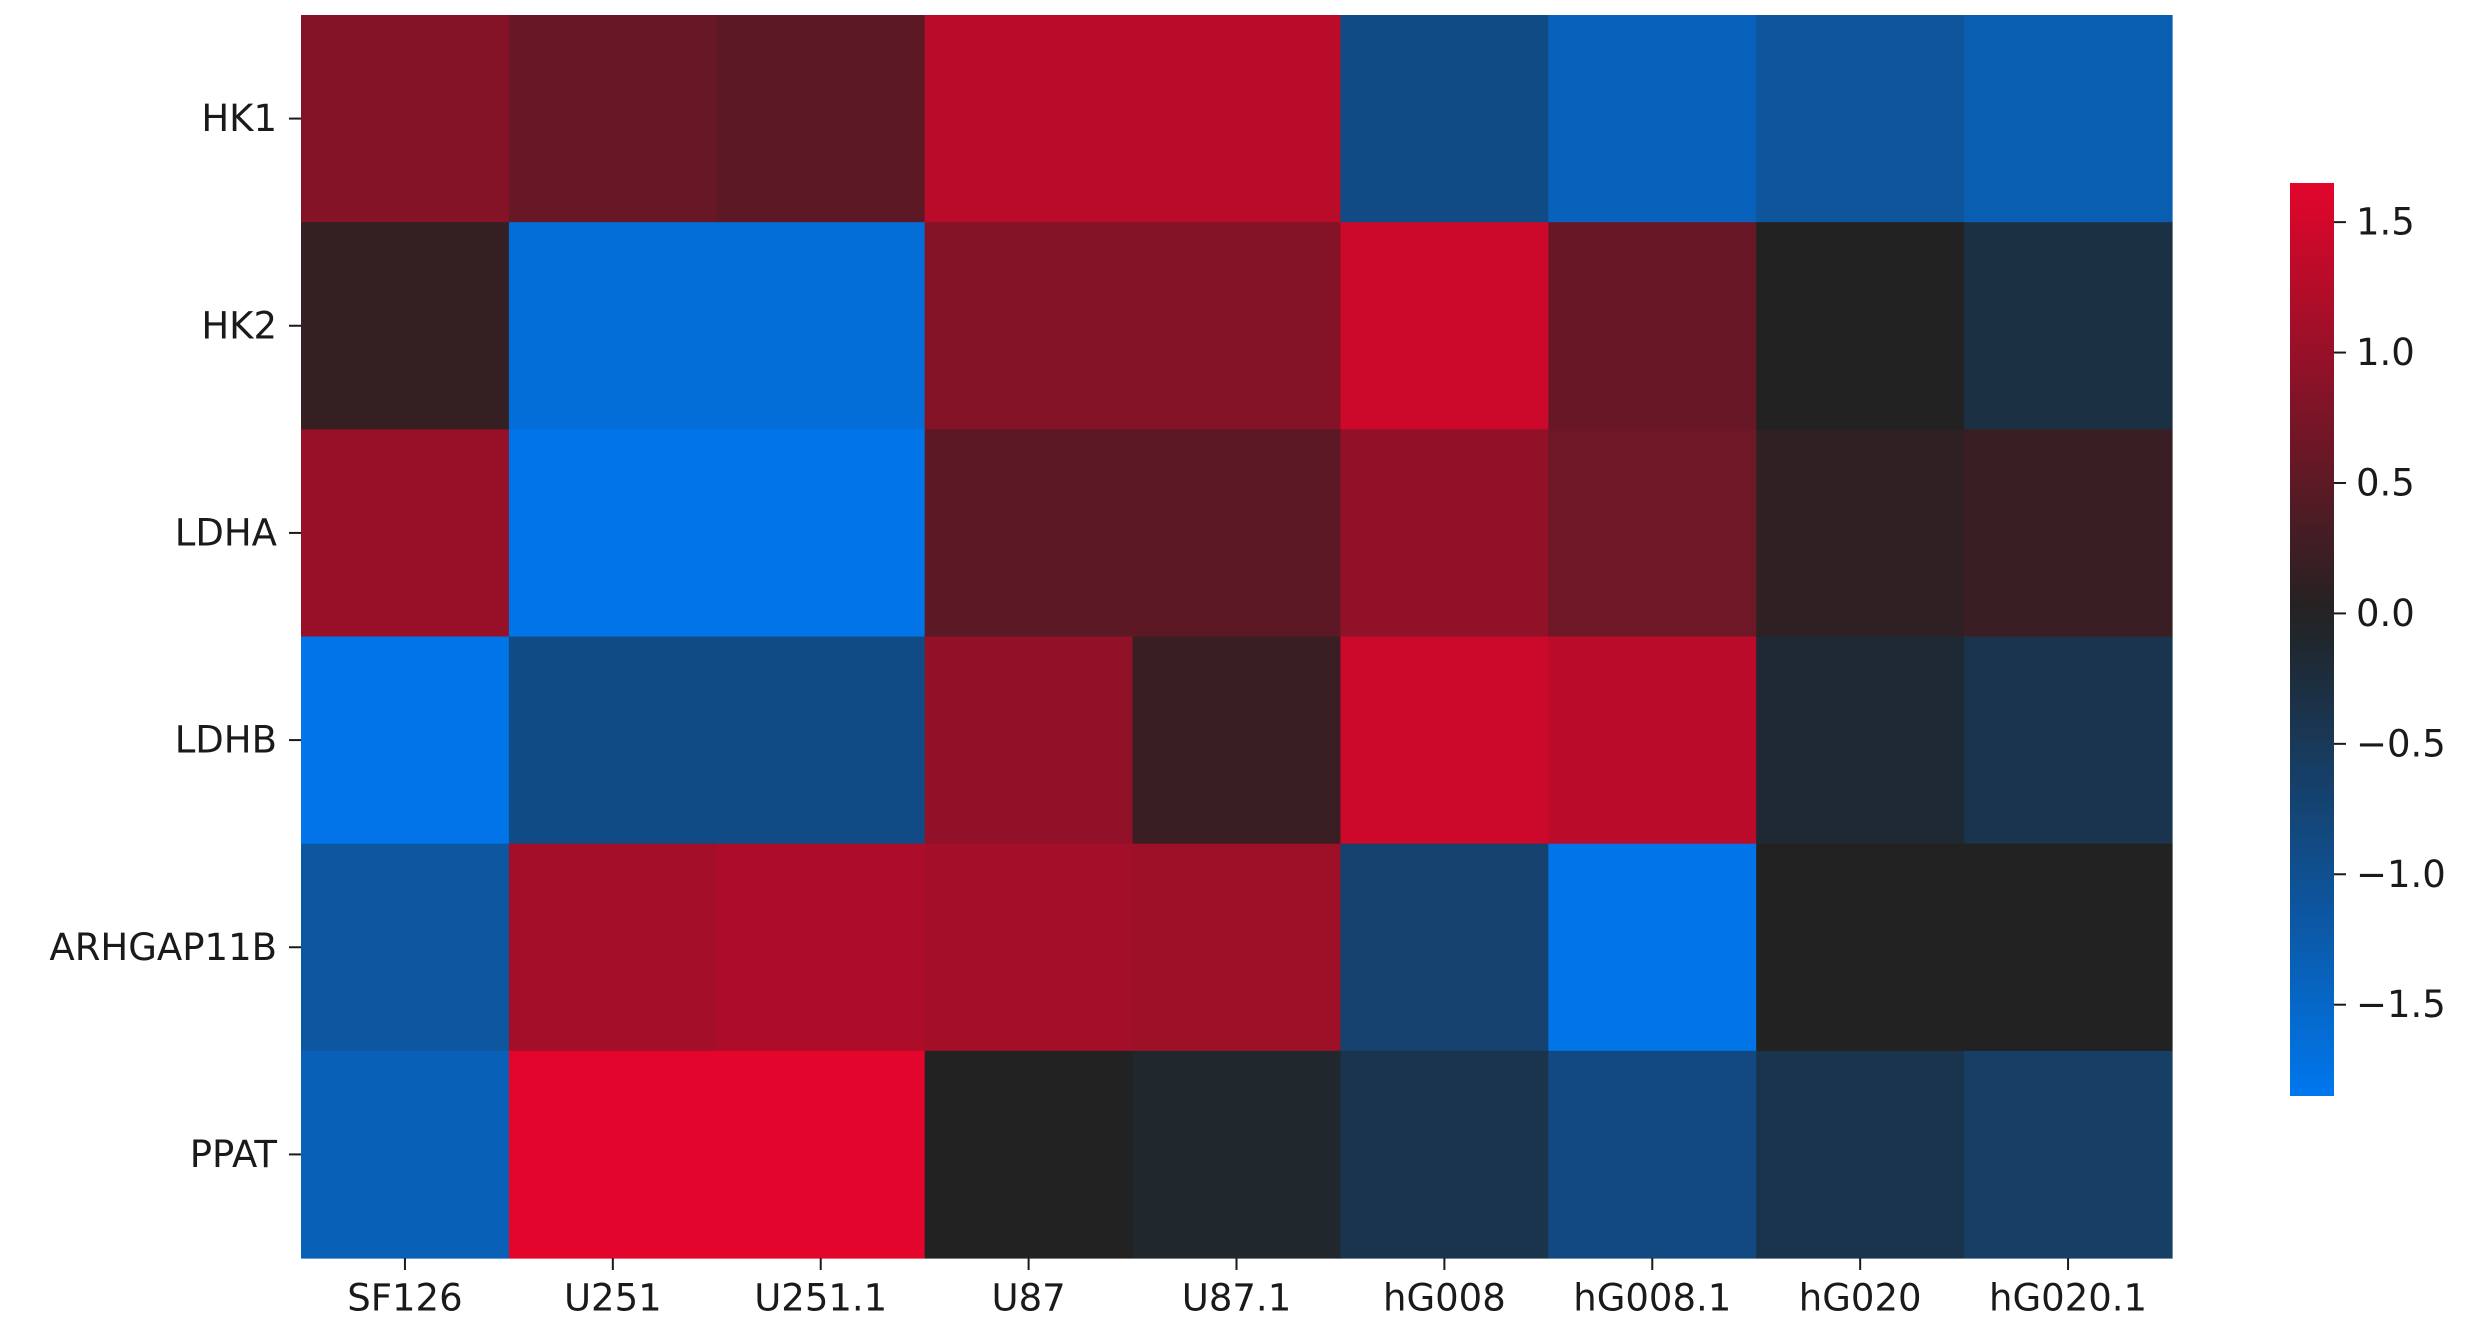 The width and height of the screenshot is (2467, 1339). What do you see at coordinates (234, 1154) in the screenshot?
I see `row-label: PPAT` at bounding box center [234, 1154].